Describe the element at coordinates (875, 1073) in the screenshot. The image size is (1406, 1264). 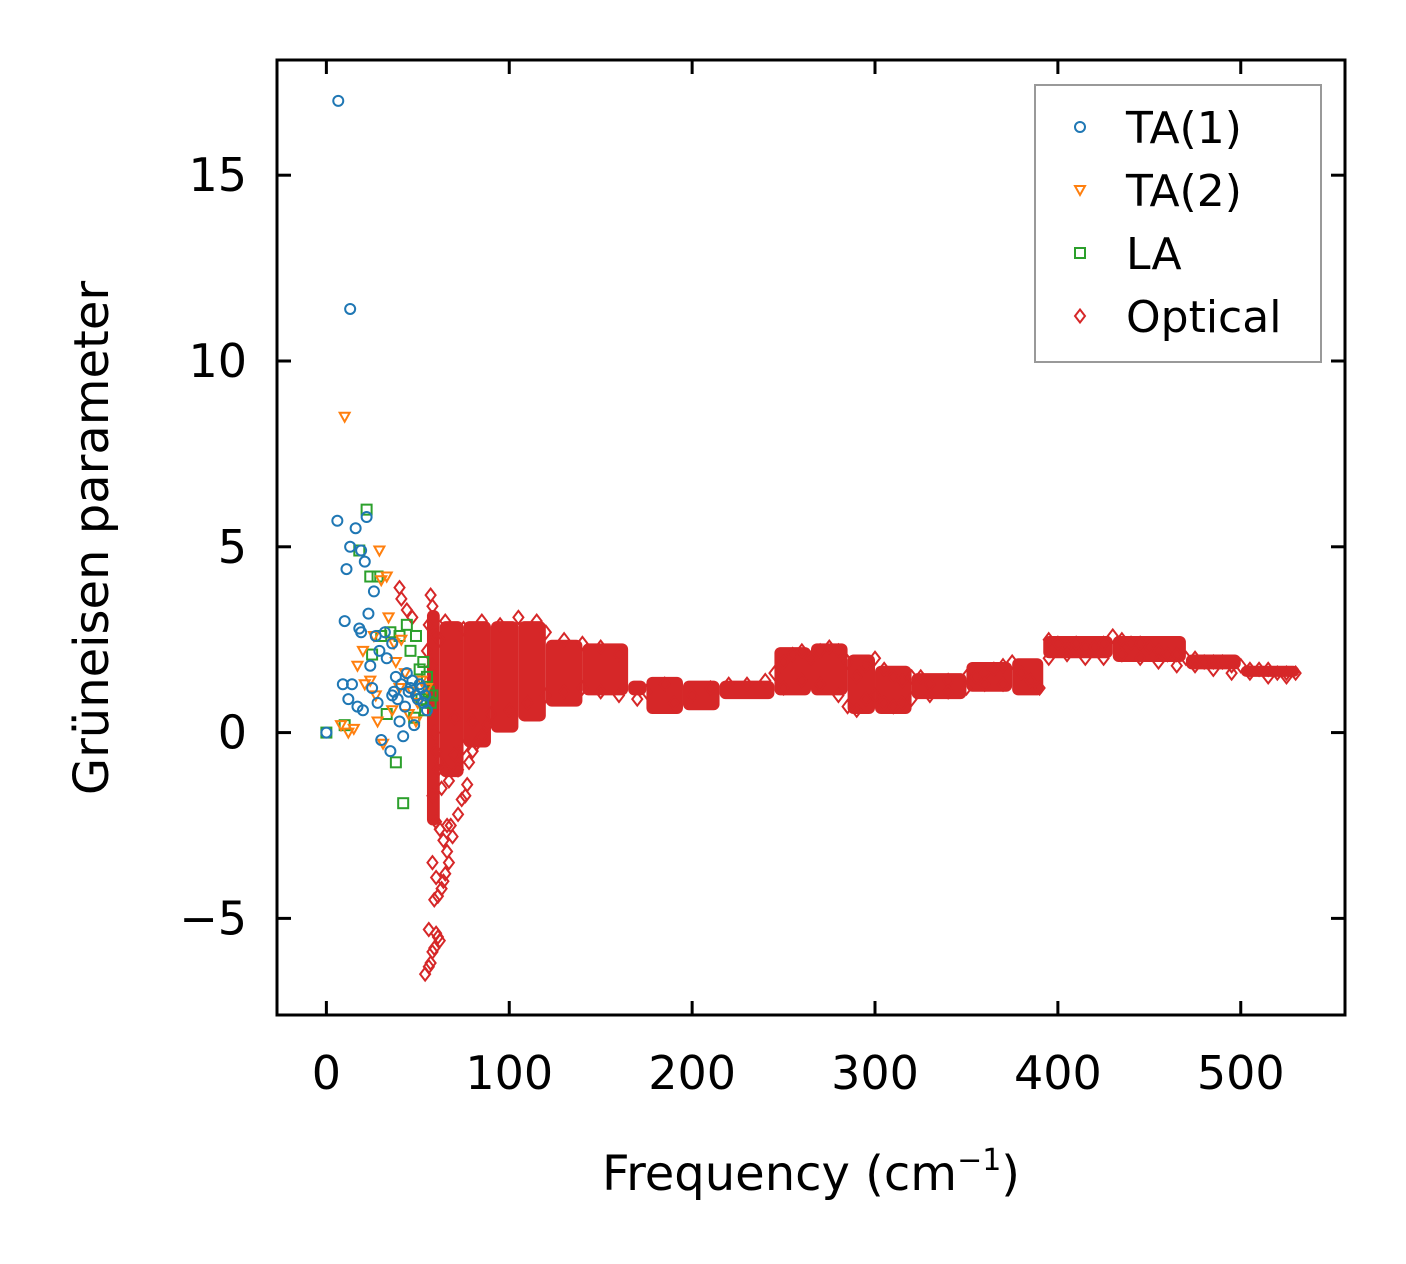
I see `x-tick-label: 300` at that location.